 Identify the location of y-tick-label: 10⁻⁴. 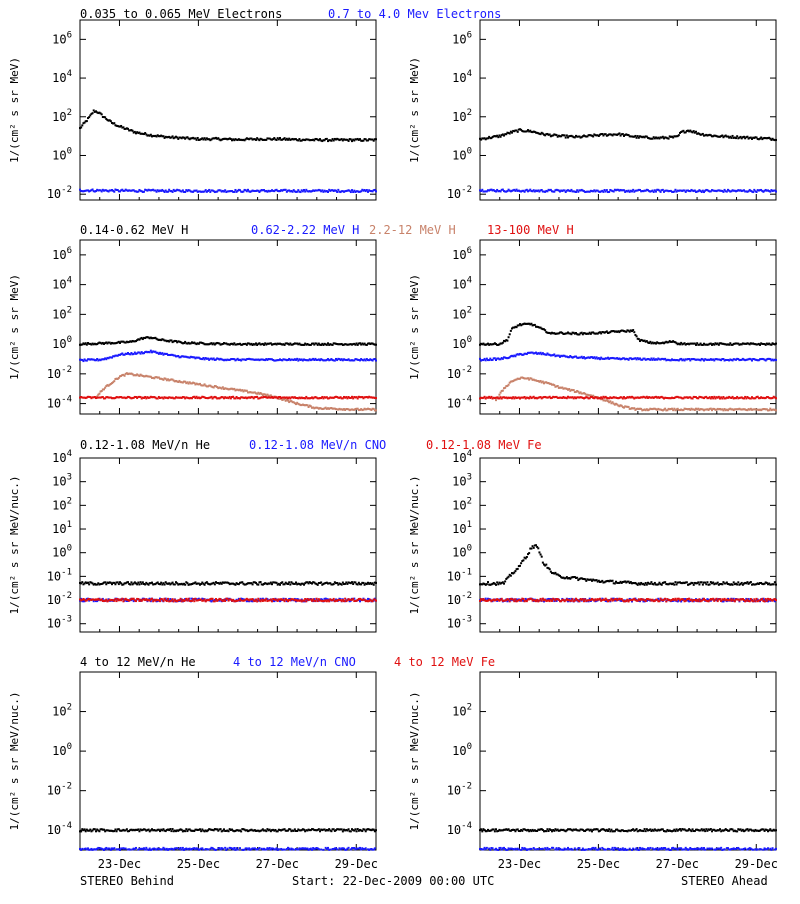
(59, 403).